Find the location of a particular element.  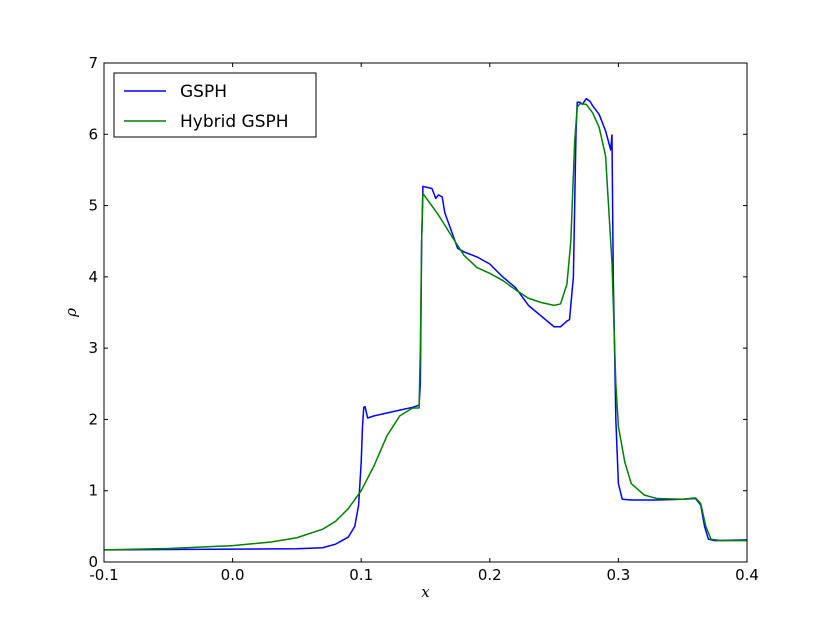

x-tick-label: 0.0 is located at coordinates (233, 575).